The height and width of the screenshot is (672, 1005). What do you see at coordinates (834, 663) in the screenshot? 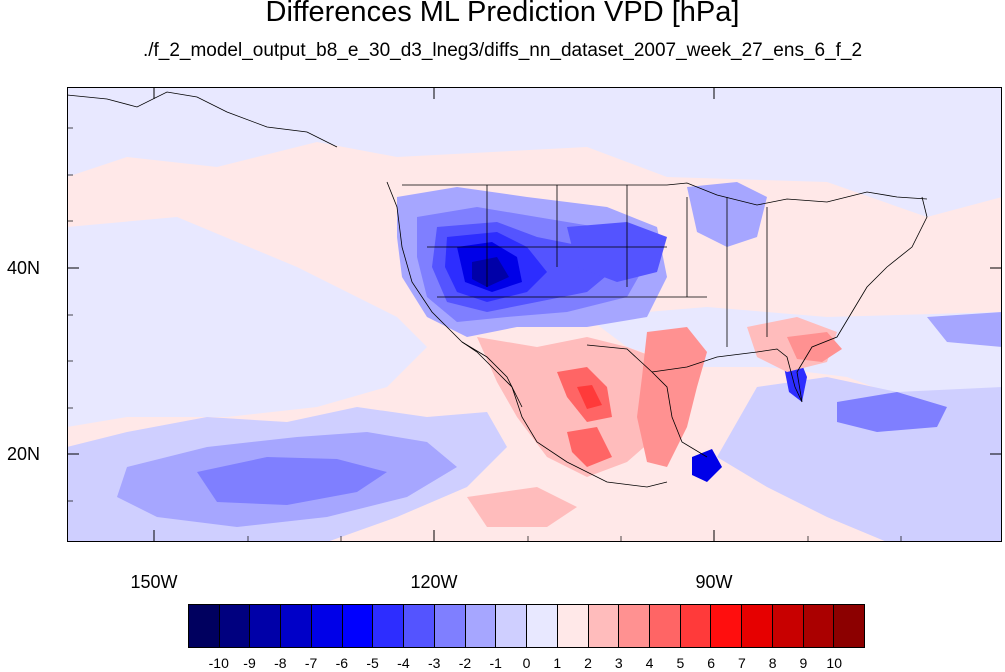
I see `colorbar-label: 10` at bounding box center [834, 663].